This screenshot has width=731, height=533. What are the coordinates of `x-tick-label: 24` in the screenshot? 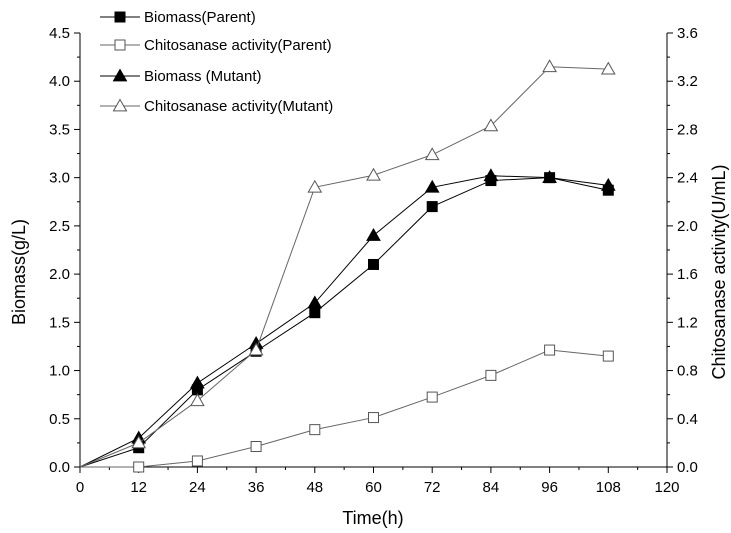 It's located at (197, 487).